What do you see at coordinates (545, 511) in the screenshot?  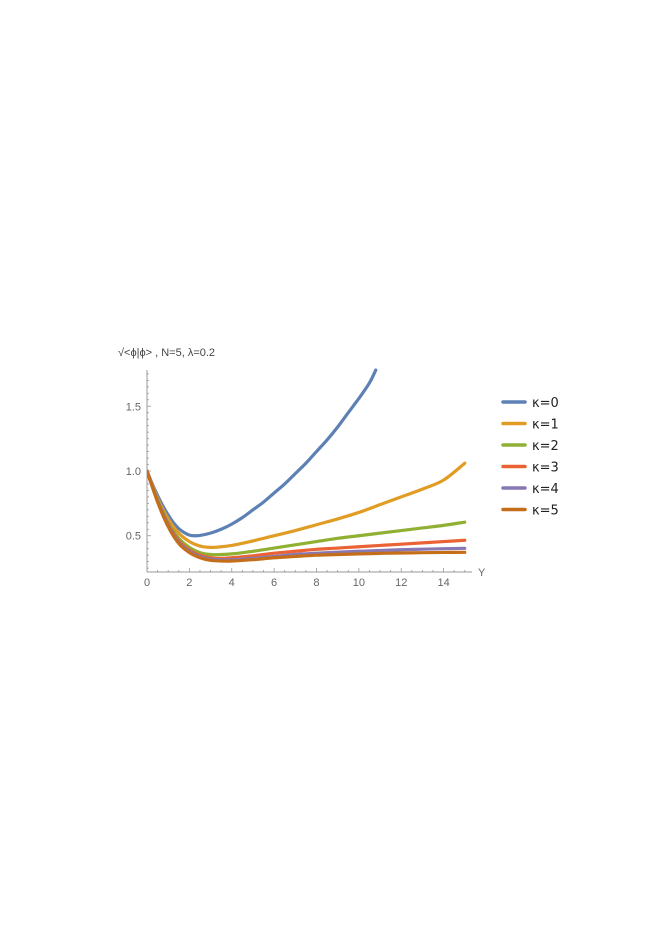 I see `legend-label-5: κ=5` at bounding box center [545, 511].